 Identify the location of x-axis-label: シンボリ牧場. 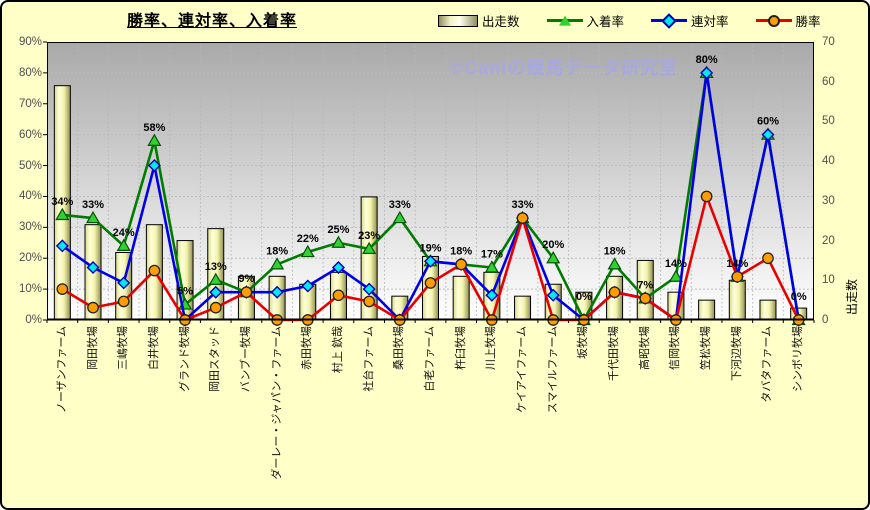
(798, 359).